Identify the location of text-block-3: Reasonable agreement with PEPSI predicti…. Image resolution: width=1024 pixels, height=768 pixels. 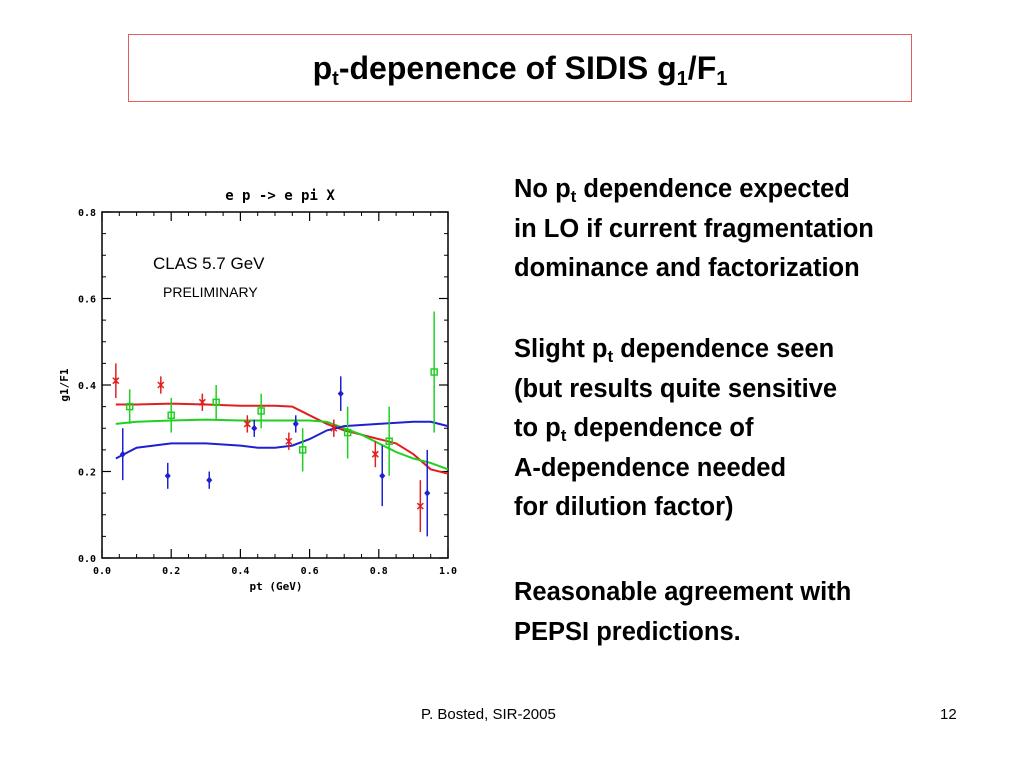
(682, 612).